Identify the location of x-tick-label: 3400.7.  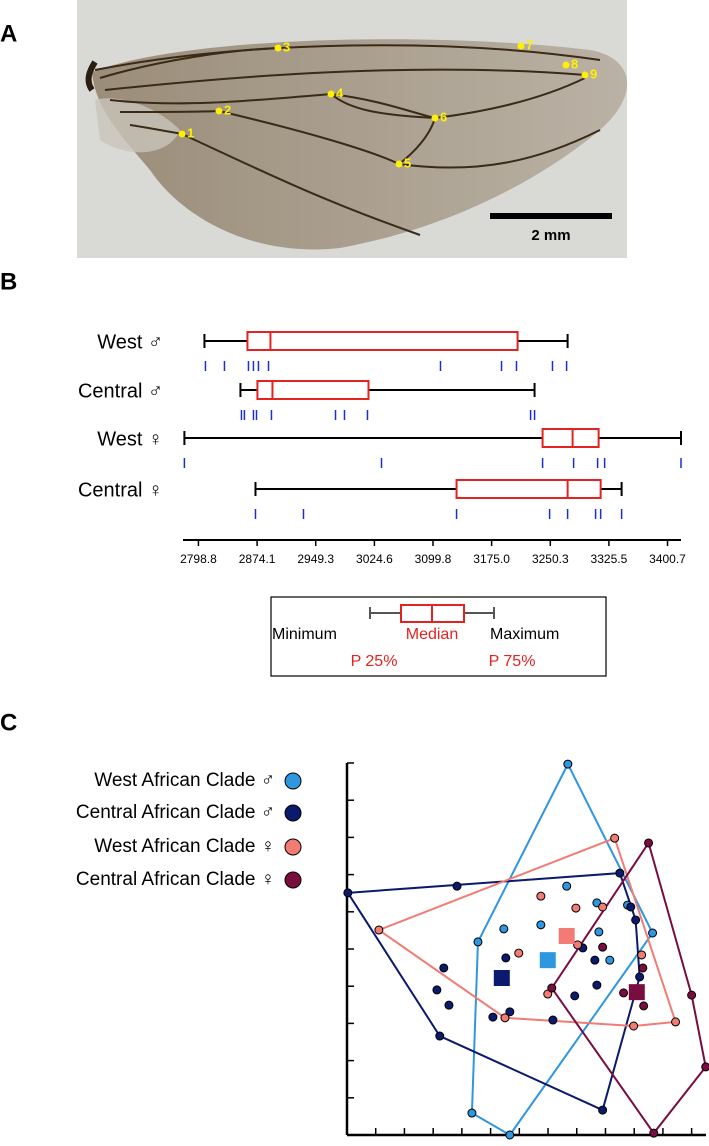
(667, 559).